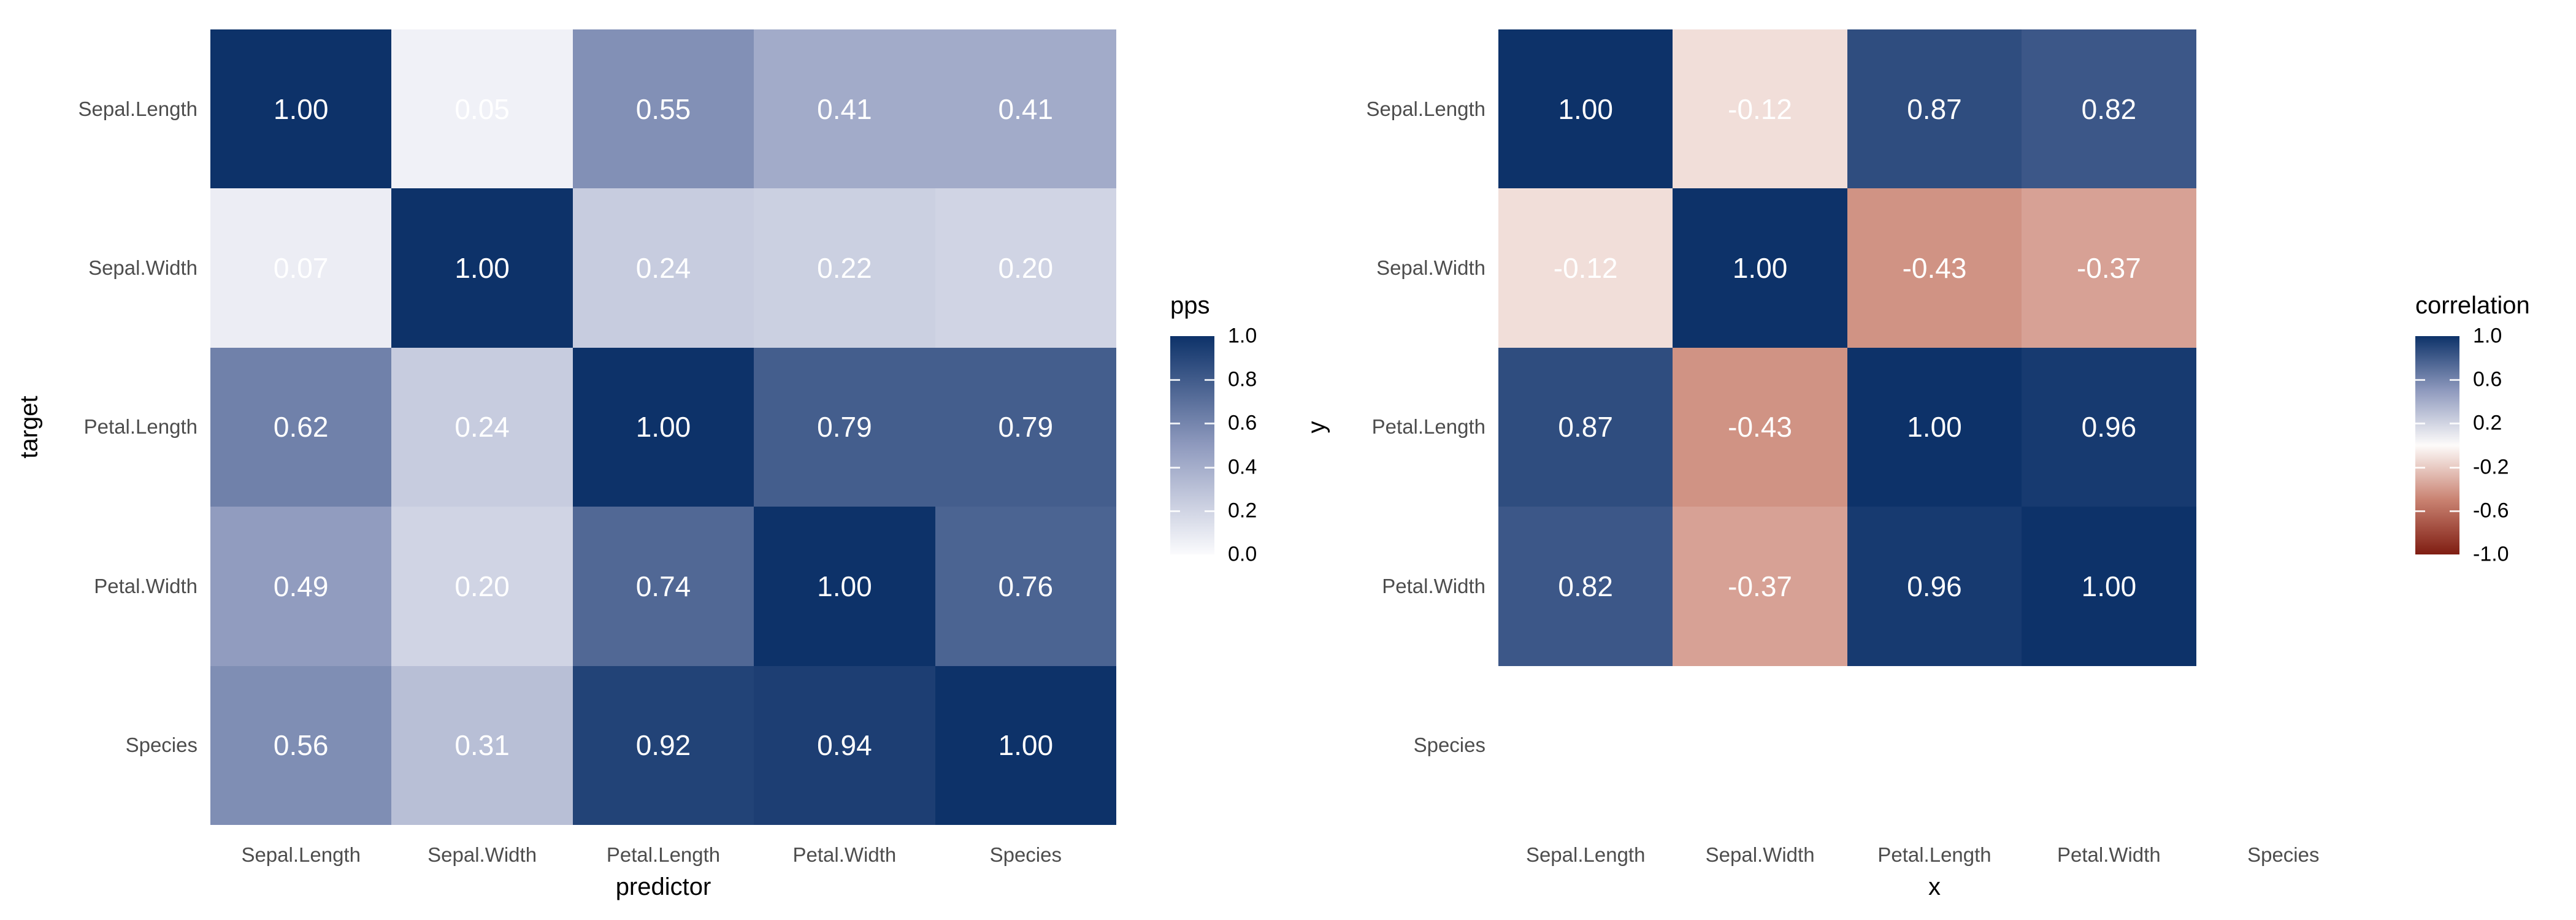  I want to click on heatmap-cell: 0.62, so click(301, 427).